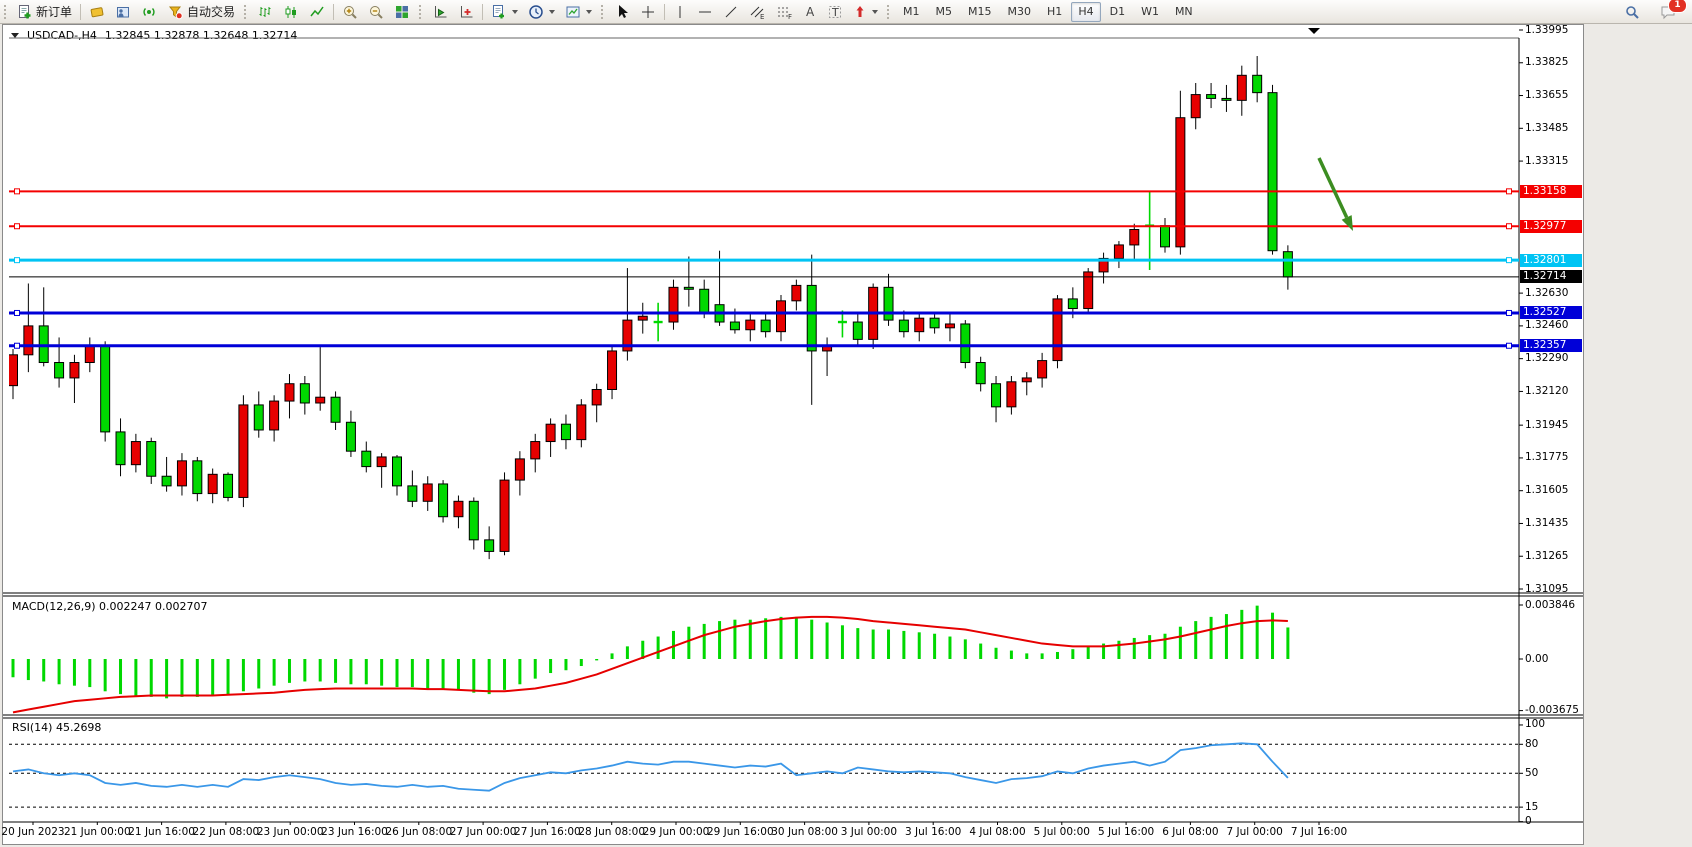  I want to click on line-chart-button, so click(317, 12).